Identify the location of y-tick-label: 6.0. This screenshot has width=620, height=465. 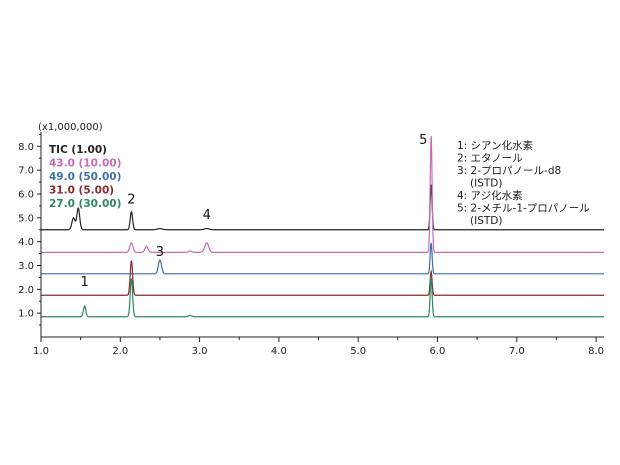
(26, 194).